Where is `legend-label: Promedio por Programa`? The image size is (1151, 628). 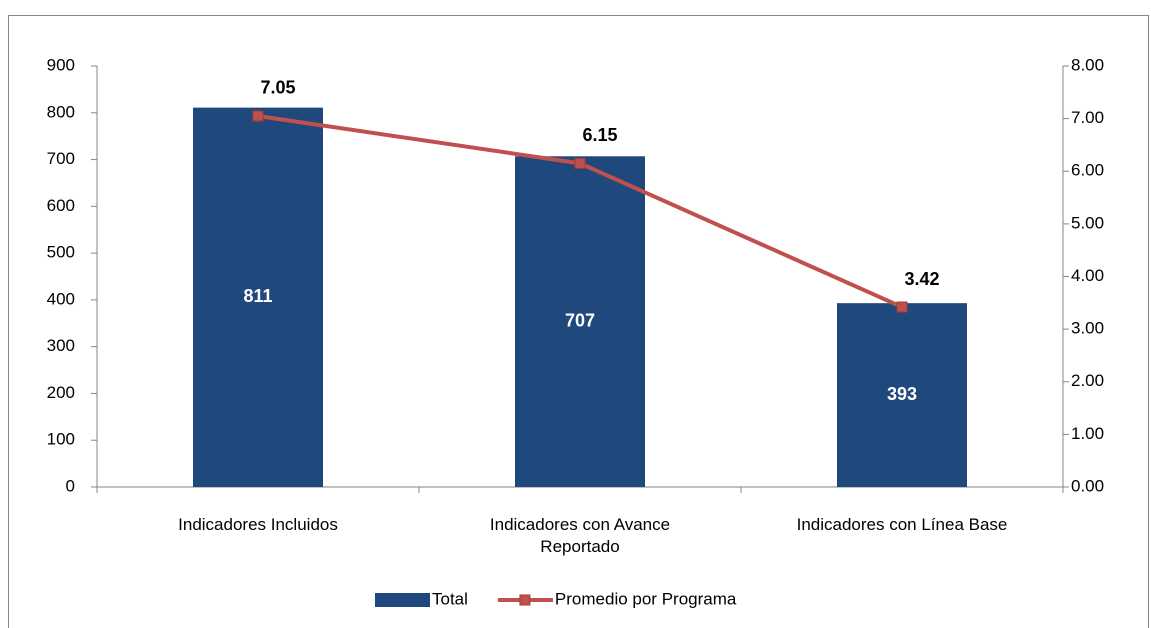
legend-label: Promedio por Programa is located at coordinates (646, 598).